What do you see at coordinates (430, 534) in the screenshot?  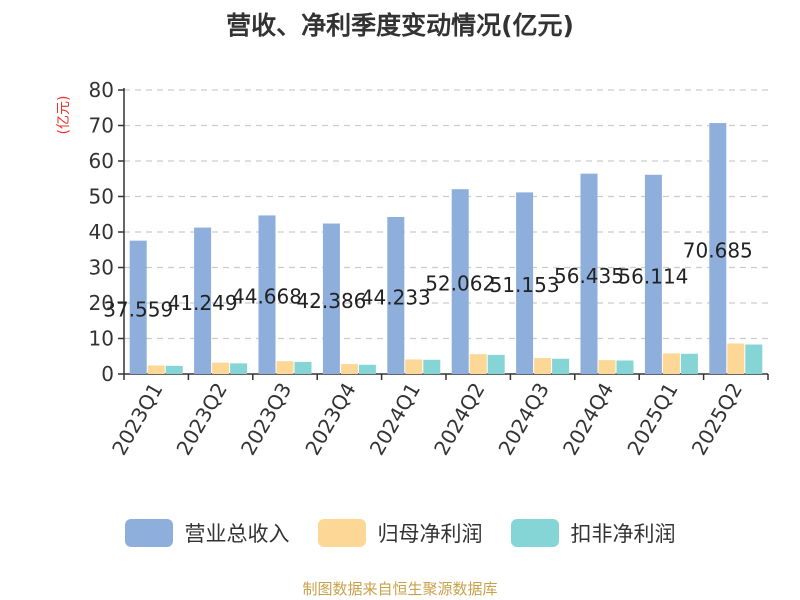 I see `legend-label: 归母净利润` at bounding box center [430, 534].